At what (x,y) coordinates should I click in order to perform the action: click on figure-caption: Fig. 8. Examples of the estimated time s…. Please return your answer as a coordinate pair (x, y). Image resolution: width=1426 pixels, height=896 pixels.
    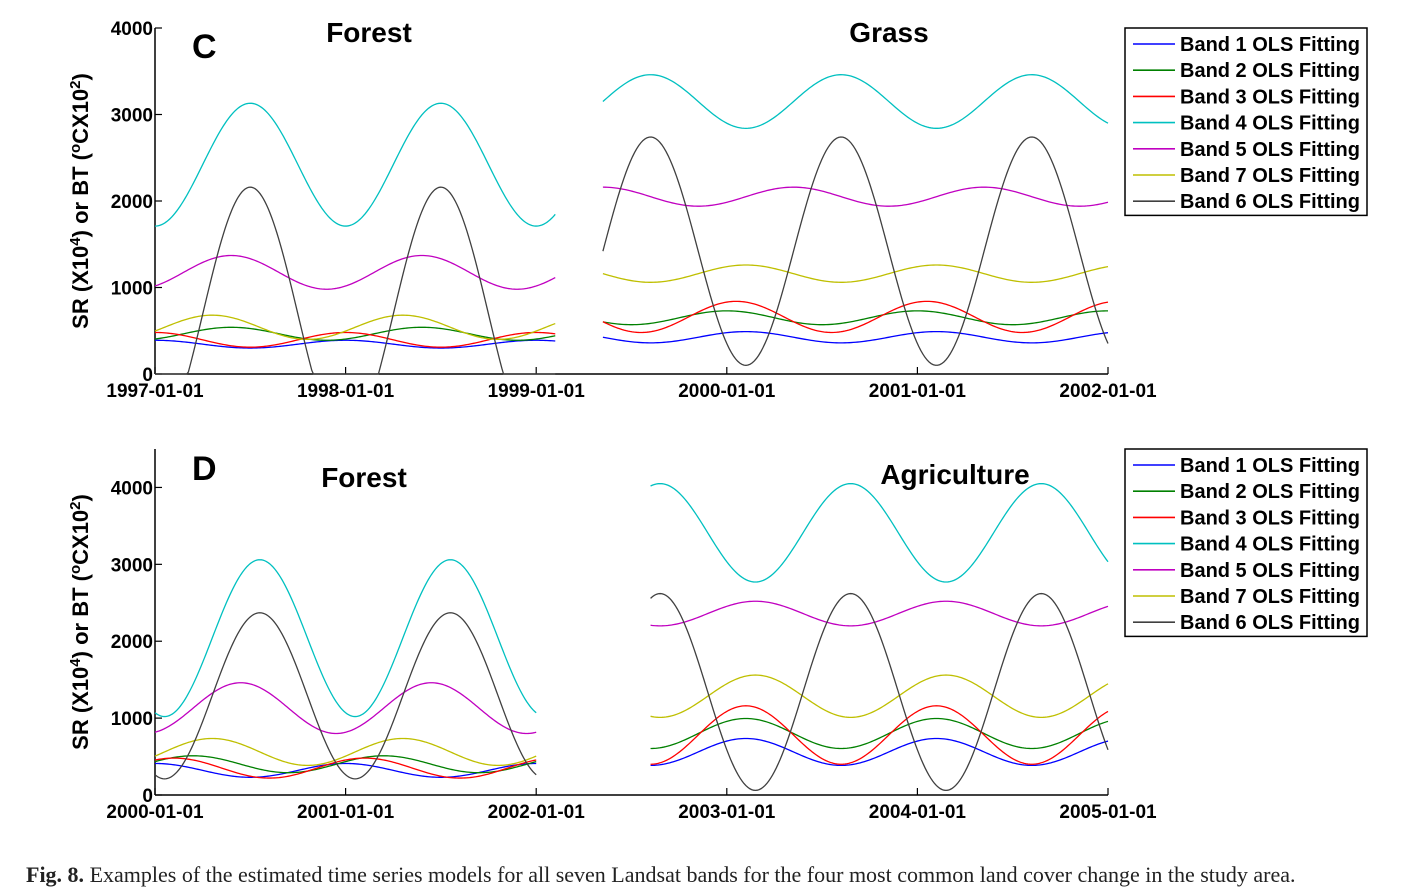
    Looking at the image, I should click on (726, 875).